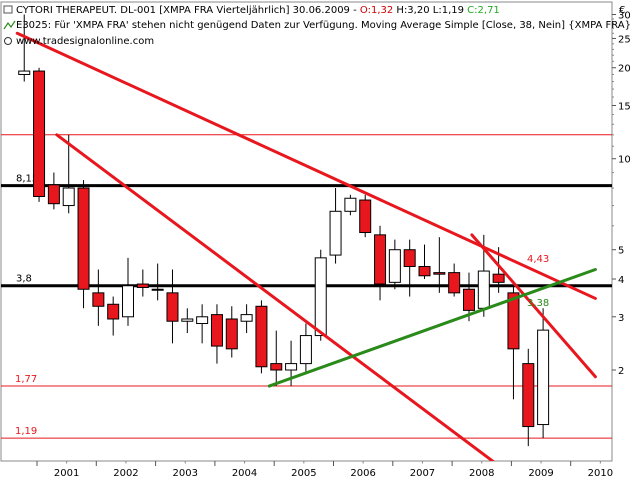  What do you see at coordinates (624, 107) in the screenshot?
I see `y-tick-label: 15` at bounding box center [624, 107].